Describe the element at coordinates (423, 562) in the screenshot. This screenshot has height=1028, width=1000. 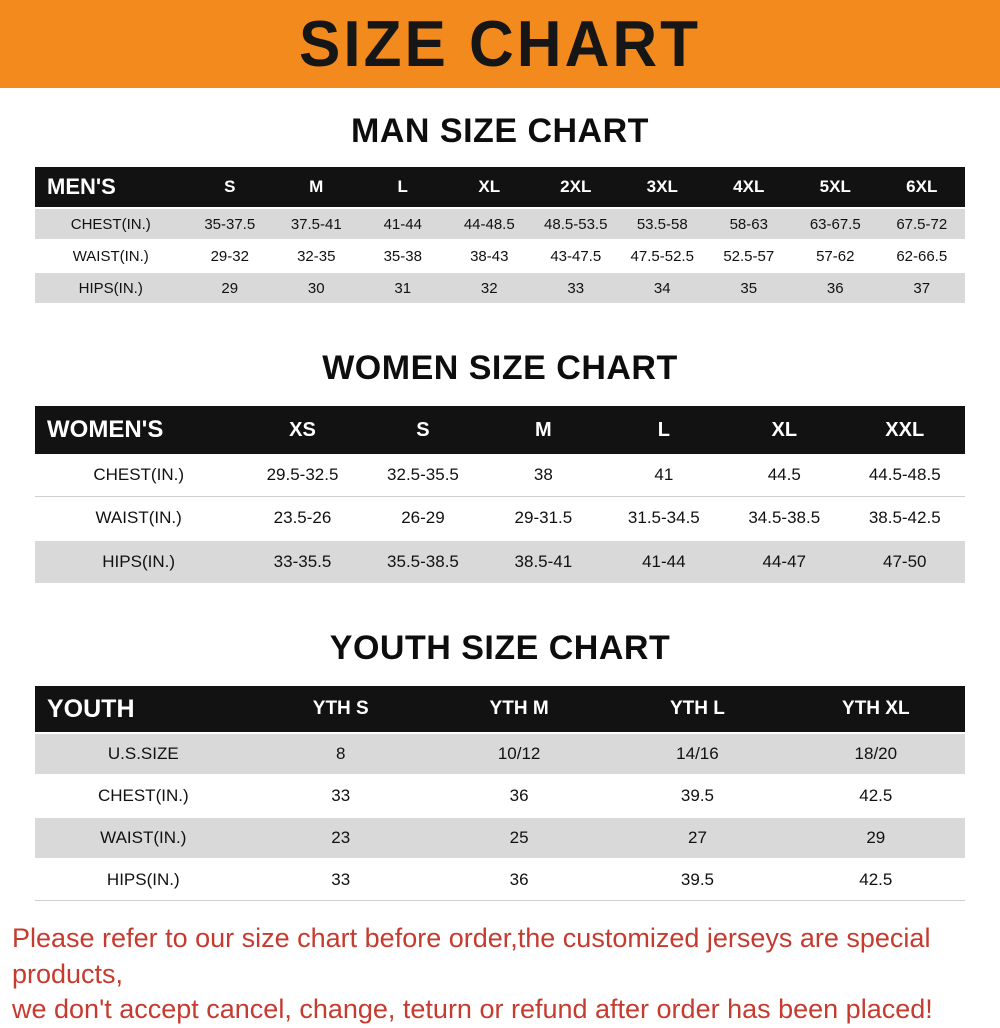
I see `value-cell: 35.5-38.5` at that location.